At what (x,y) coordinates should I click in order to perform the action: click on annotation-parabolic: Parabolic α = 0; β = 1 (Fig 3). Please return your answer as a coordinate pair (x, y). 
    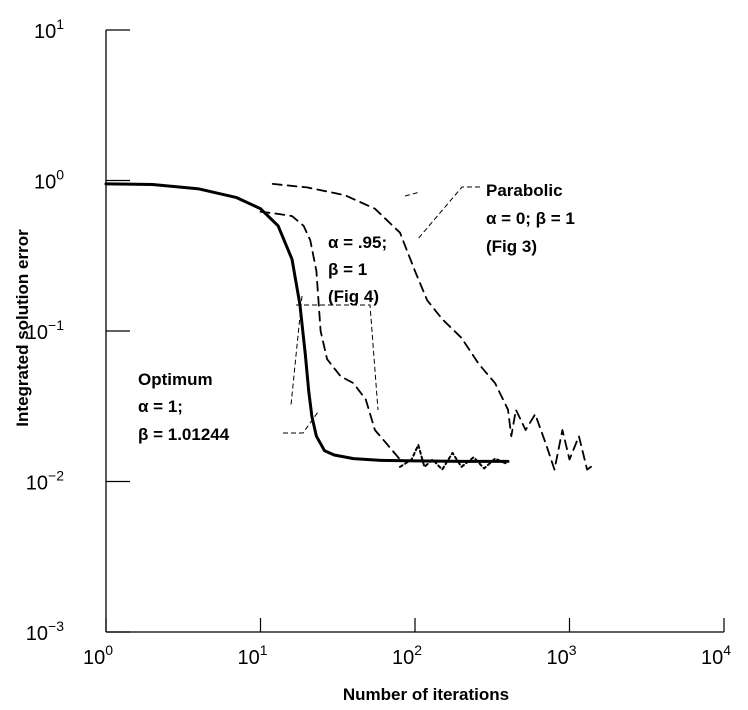
    Looking at the image, I should click on (530, 218).